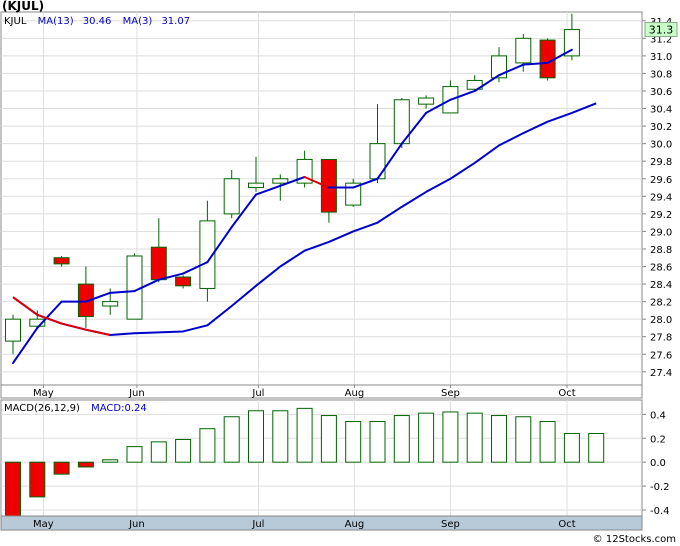 This screenshot has width=680, height=546. What do you see at coordinates (566, 393) in the screenshot?
I see `month-label: Oct` at bounding box center [566, 393].